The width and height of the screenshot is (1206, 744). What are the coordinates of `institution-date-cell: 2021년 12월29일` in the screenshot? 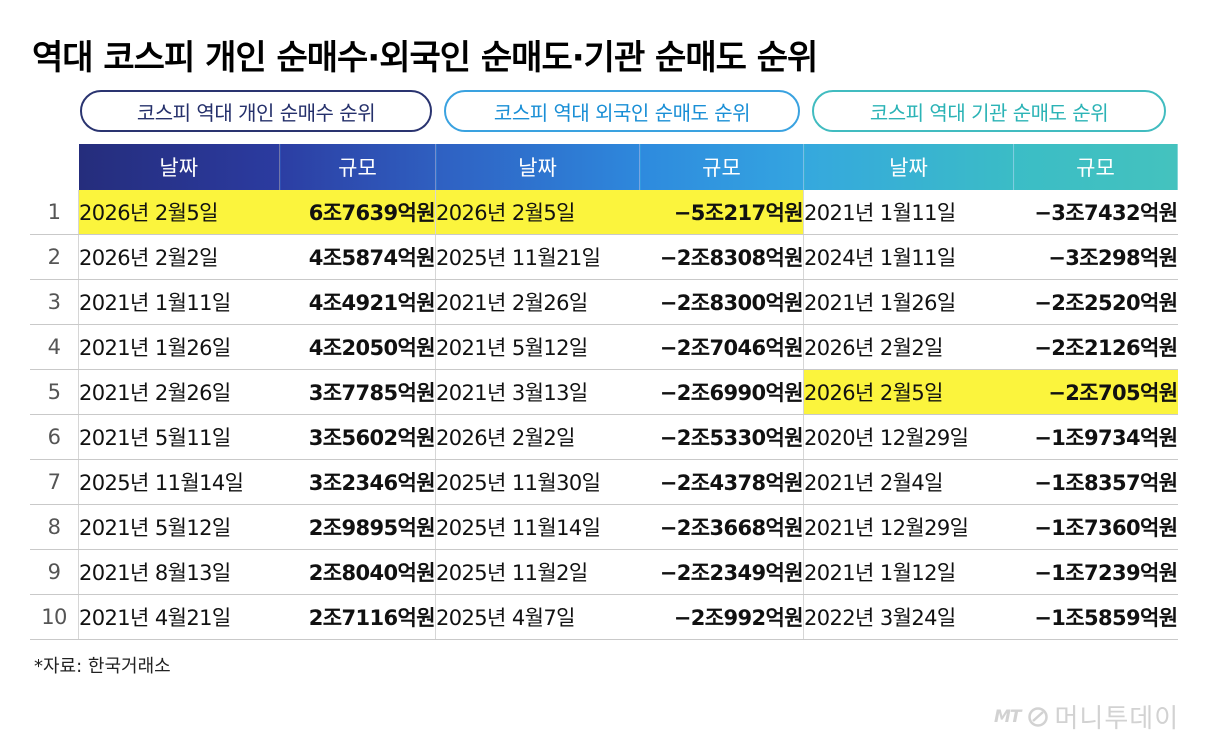 It's located at (908, 527).